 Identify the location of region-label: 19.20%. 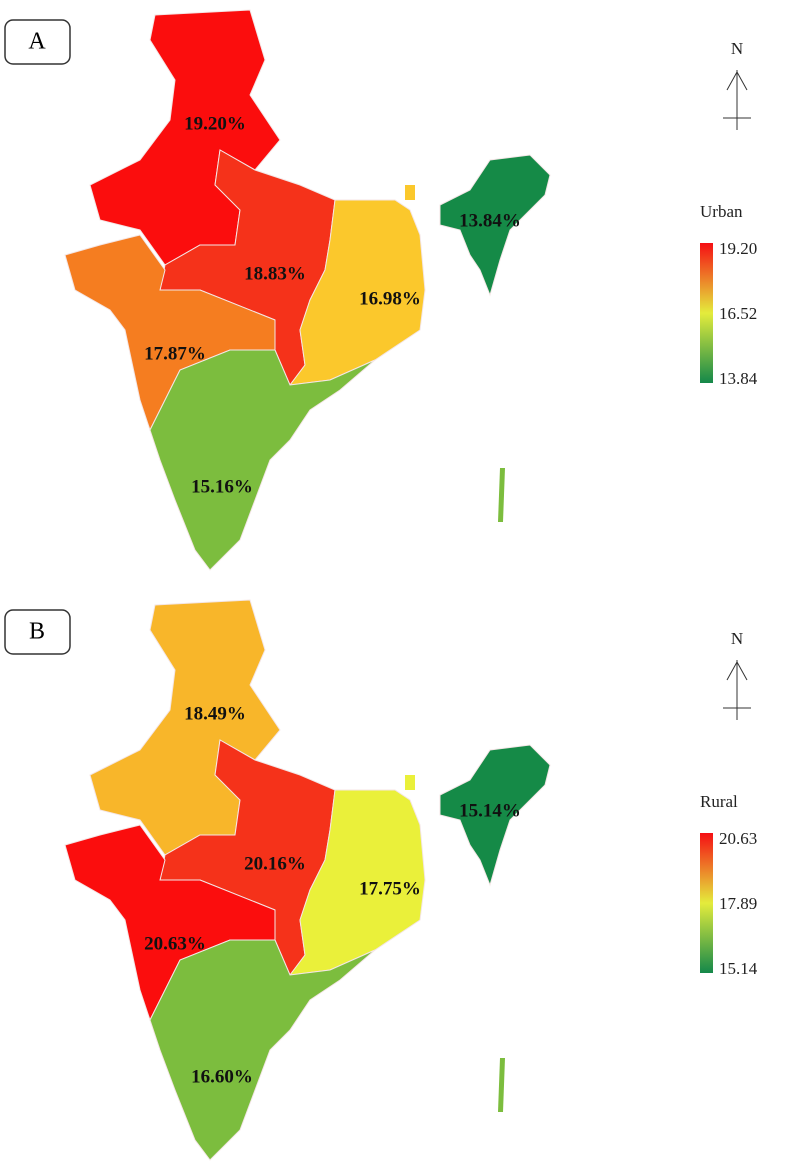
(215, 123).